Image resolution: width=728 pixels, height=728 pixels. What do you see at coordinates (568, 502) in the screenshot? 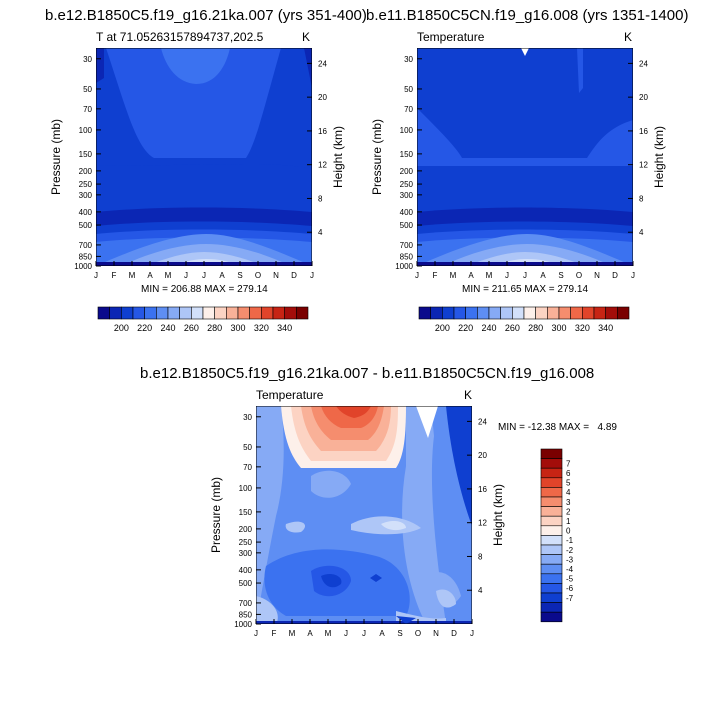
I see `colorbar3-level-label: 3` at bounding box center [568, 502].